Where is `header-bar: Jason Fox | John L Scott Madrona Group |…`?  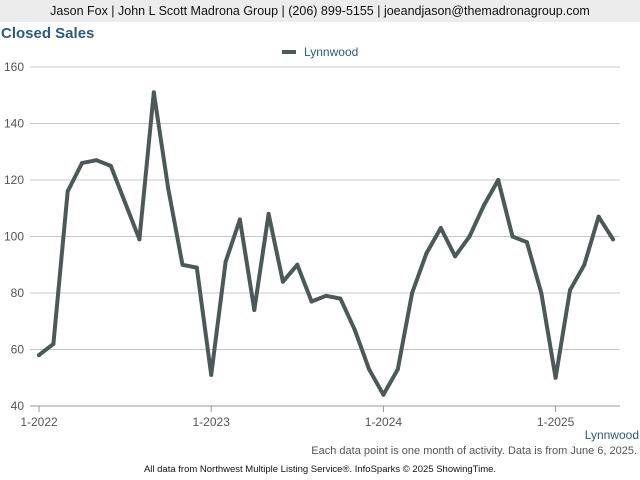 header-bar: Jason Fox | John L Scott Madrona Group |… is located at coordinates (320, 11).